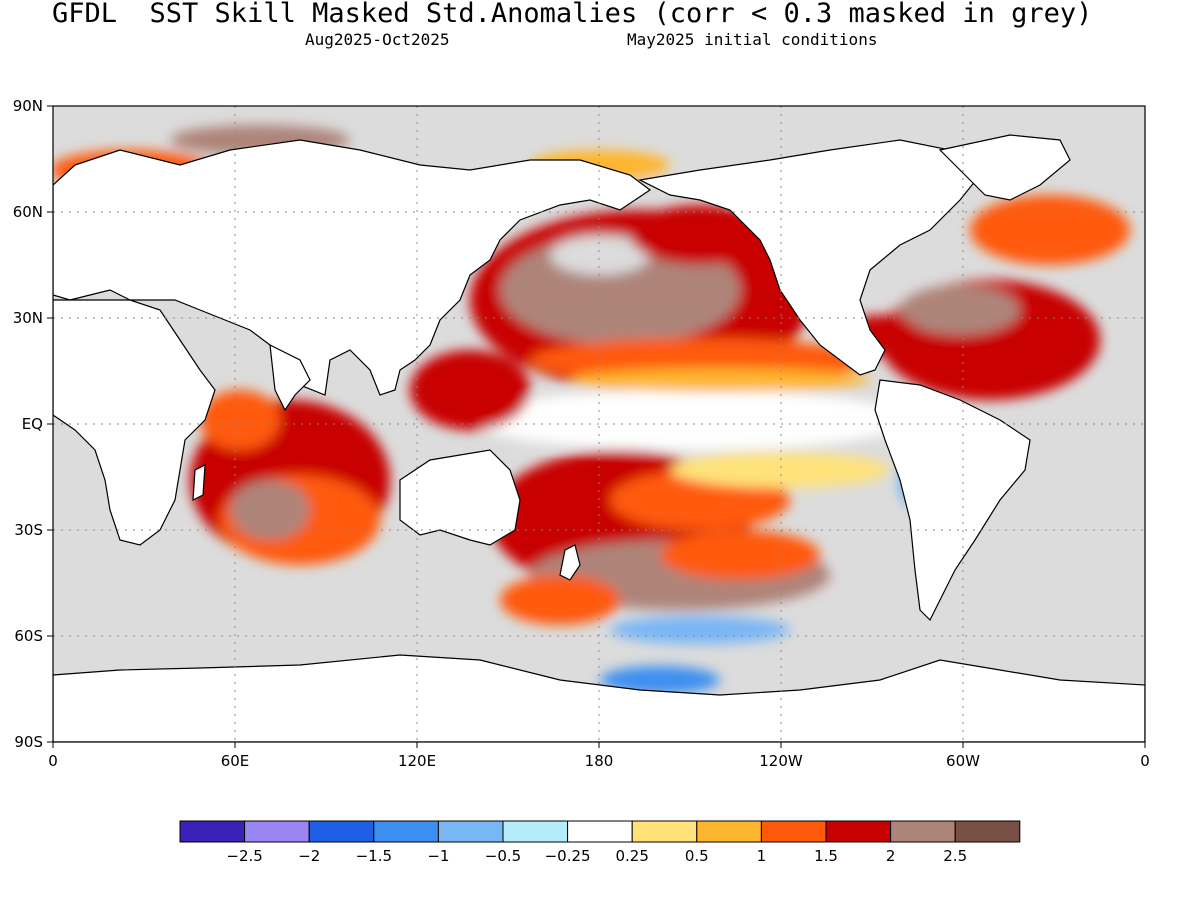 This screenshot has width=1200, height=900. Describe the element at coordinates (781, 761) in the screenshot. I see `lon-label: 120W` at that location.